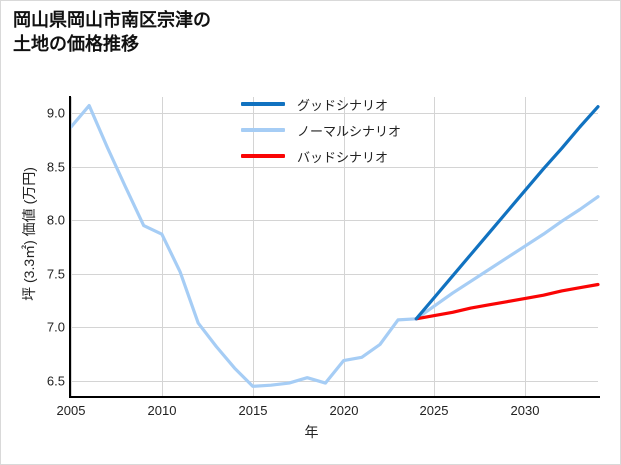 This screenshot has width=621, height=465. What do you see at coordinates (55, 220) in the screenshot?
I see `y-tick-label: 8.0` at bounding box center [55, 220].